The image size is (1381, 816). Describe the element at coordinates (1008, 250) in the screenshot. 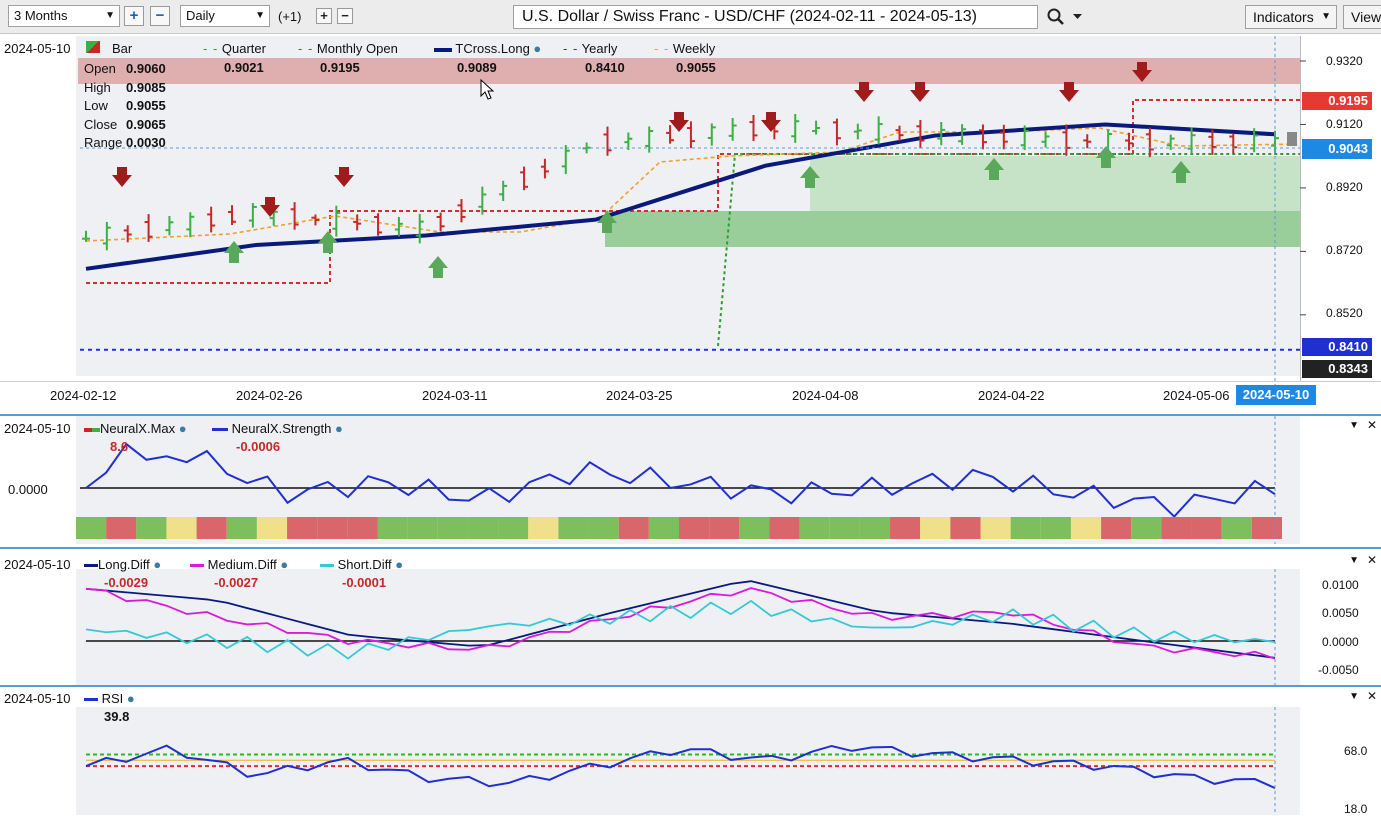

I see `quarter-line` at that location.